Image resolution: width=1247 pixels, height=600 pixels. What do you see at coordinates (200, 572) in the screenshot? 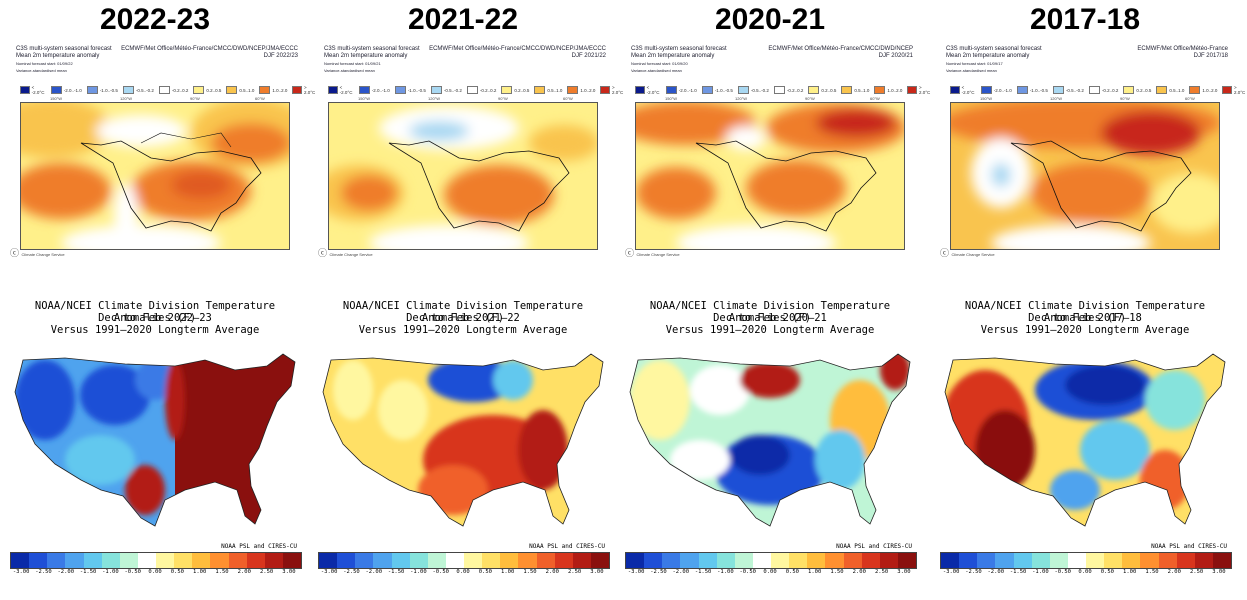
I see `colorbar-tick-label: 1.00` at bounding box center [200, 572].